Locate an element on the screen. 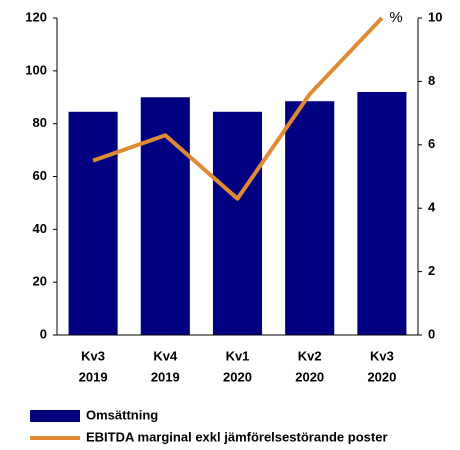 The width and height of the screenshot is (460, 450). y-tick-label: 0 is located at coordinates (43, 333).